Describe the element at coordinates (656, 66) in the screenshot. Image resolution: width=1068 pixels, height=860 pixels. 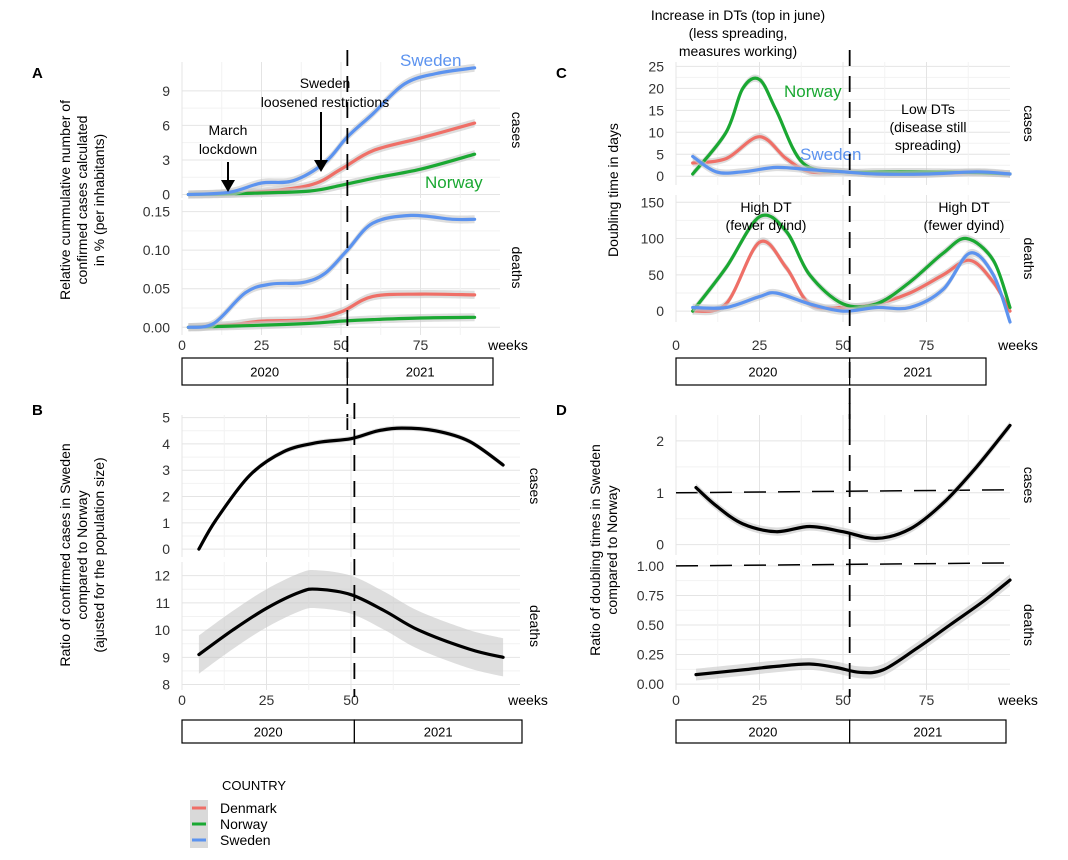
I see `y-tick-label: 25` at that location.